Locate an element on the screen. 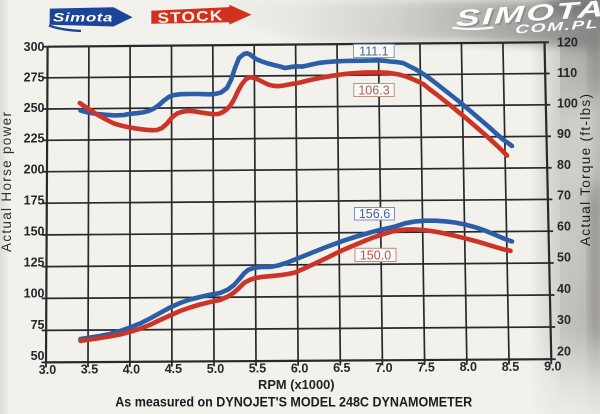 This screenshot has height=414, width=600. svg-text: 111.1 is located at coordinates (373, 51).